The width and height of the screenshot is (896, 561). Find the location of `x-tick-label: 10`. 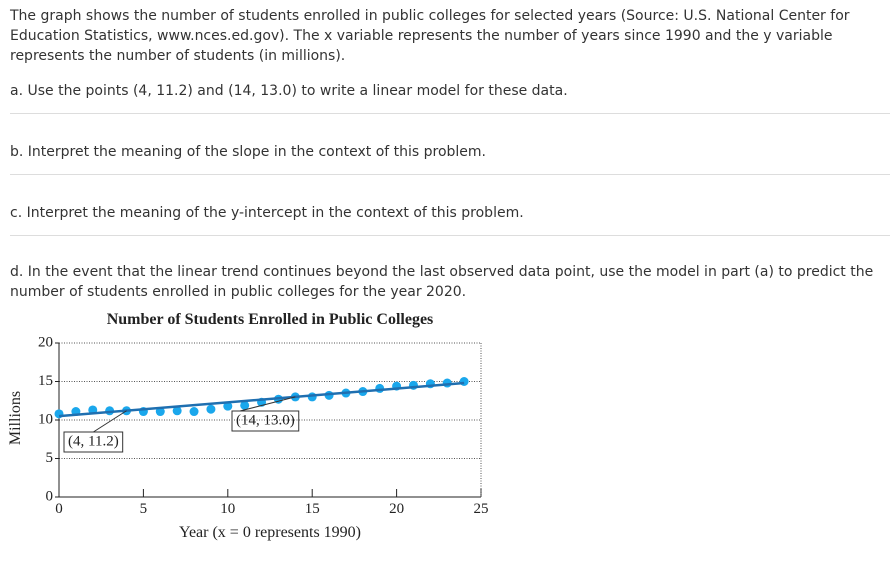

x-tick-label: 10 is located at coordinates (227, 509).